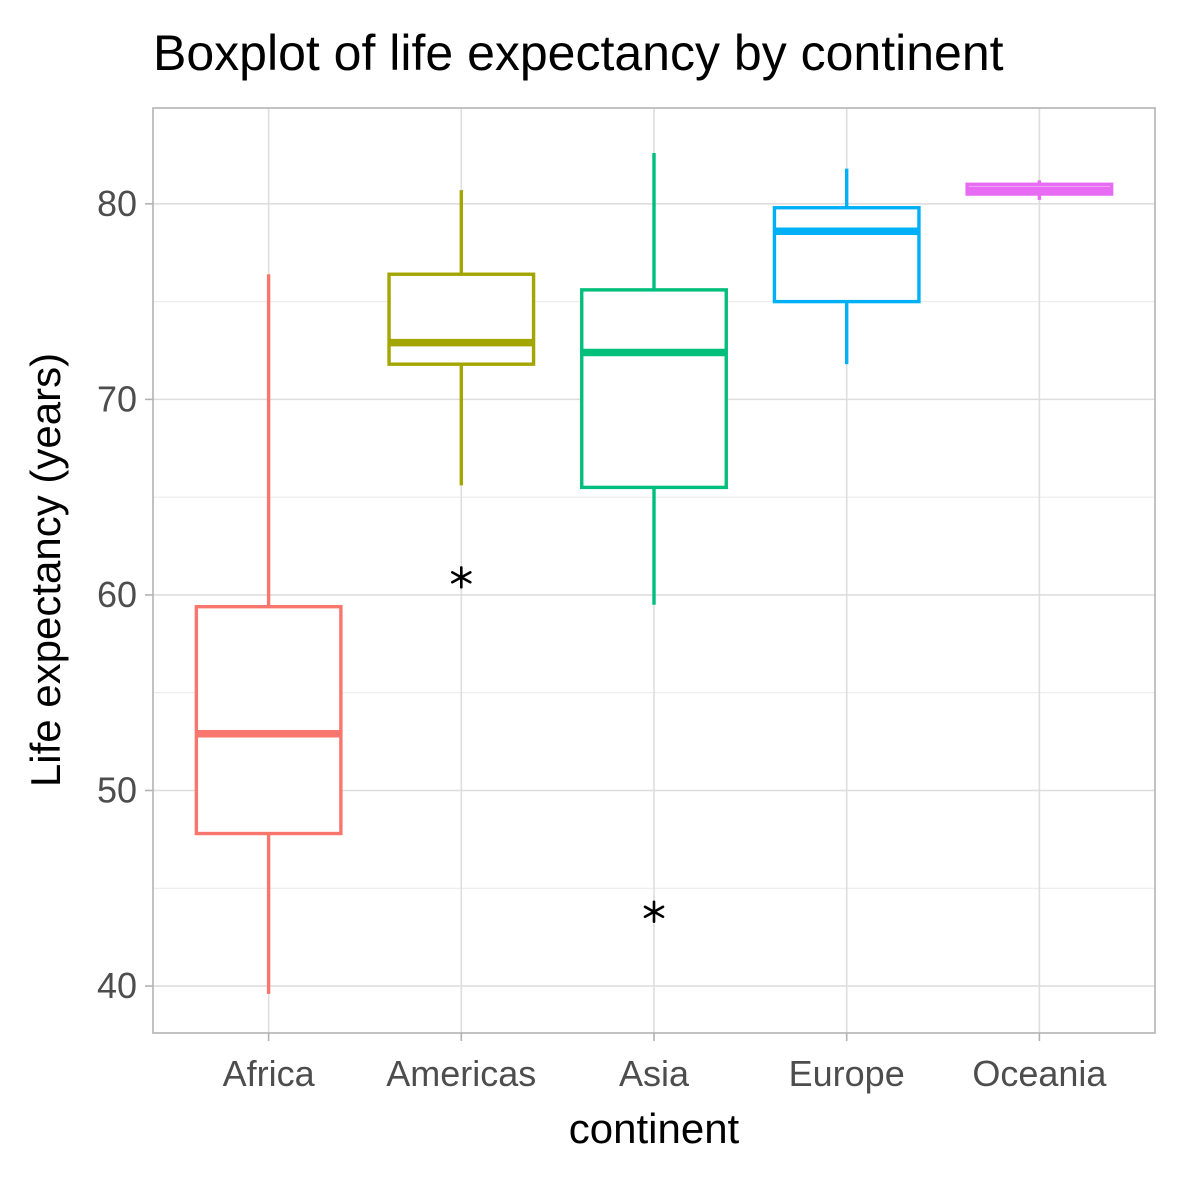  Describe the element at coordinates (117, 594) in the screenshot. I see `y-tick-label: 60` at that location.